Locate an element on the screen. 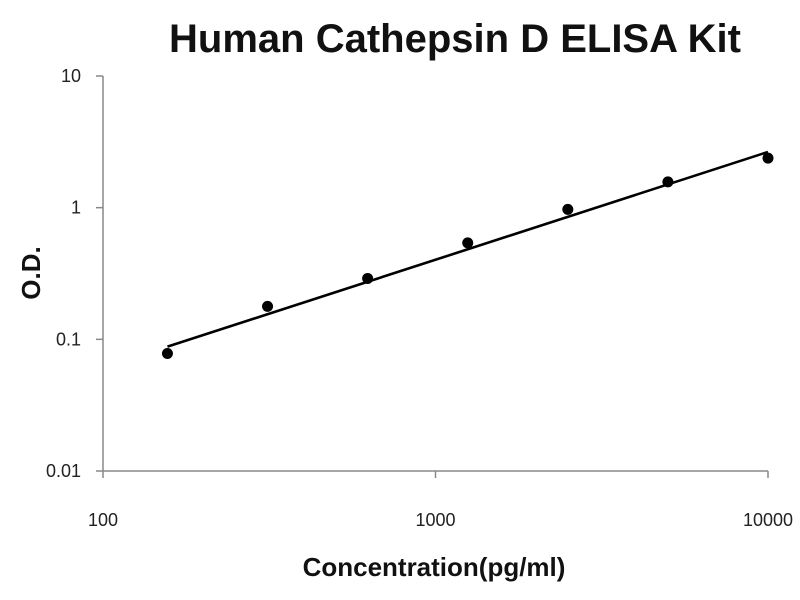 The image size is (800, 600). y-tick-label: 0.1 is located at coordinates (68, 339).